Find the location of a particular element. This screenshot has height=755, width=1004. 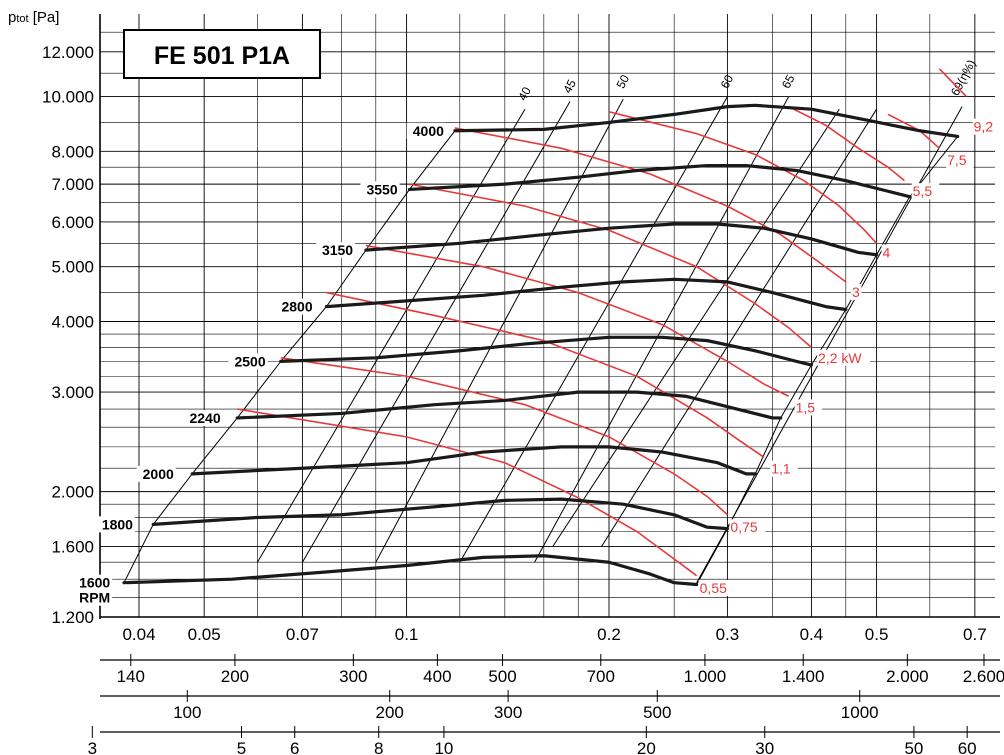

rpm-label: 1600 is located at coordinates (94, 583).